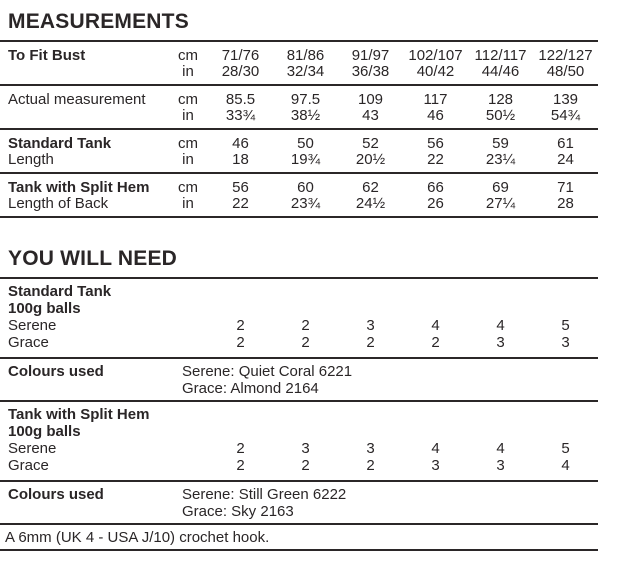 The height and width of the screenshot is (566, 618). I want to click on size-value: 18, so click(240, 159).